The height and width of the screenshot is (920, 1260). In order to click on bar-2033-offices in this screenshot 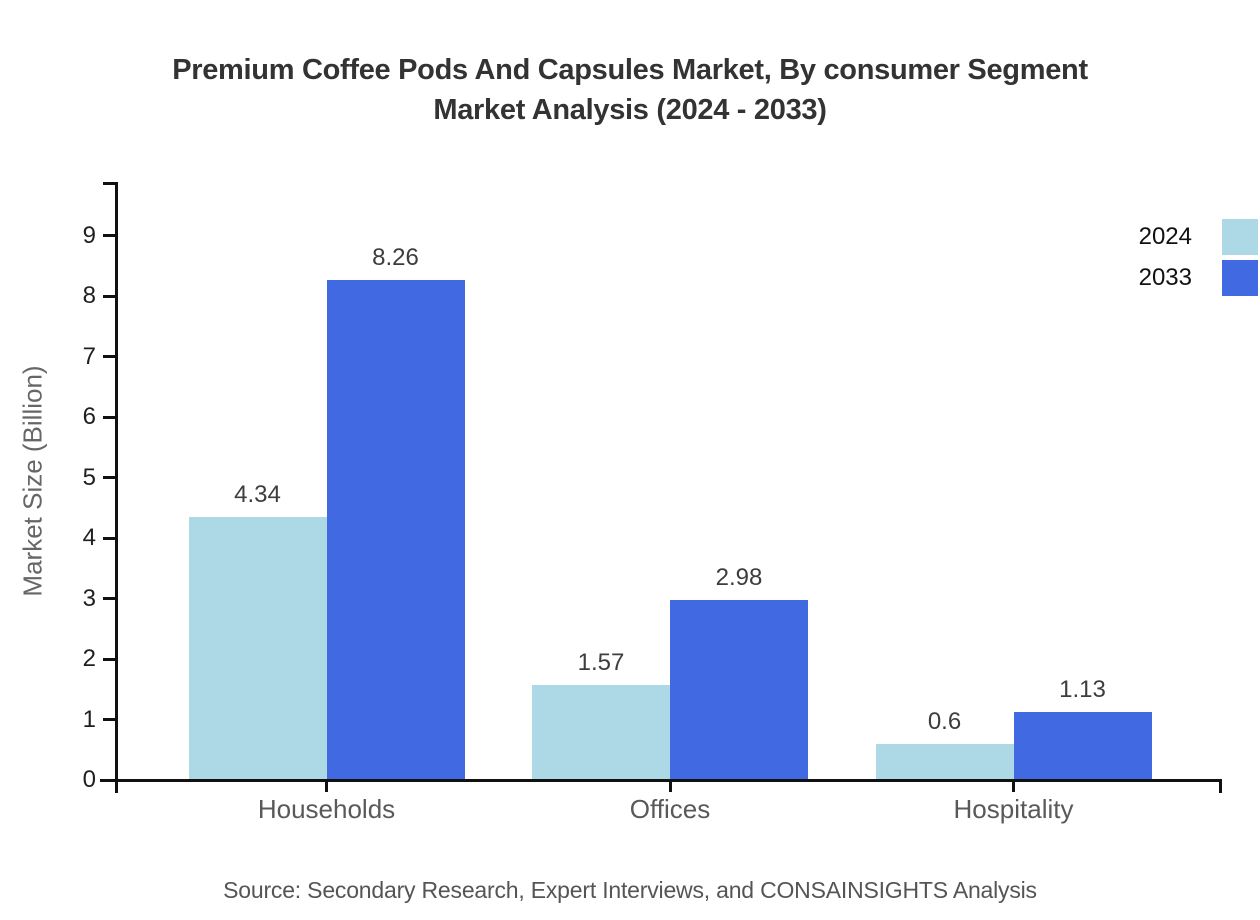, I will do `click(739, 689)`.